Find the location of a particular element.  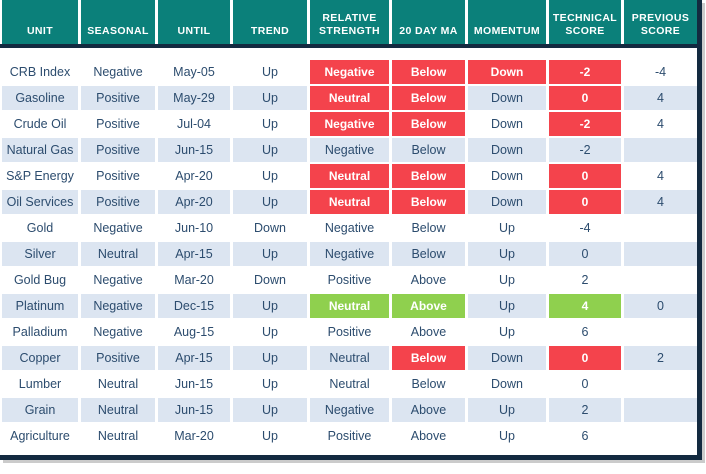

unit-cell: Platinum is located at coordinates (40, 306).